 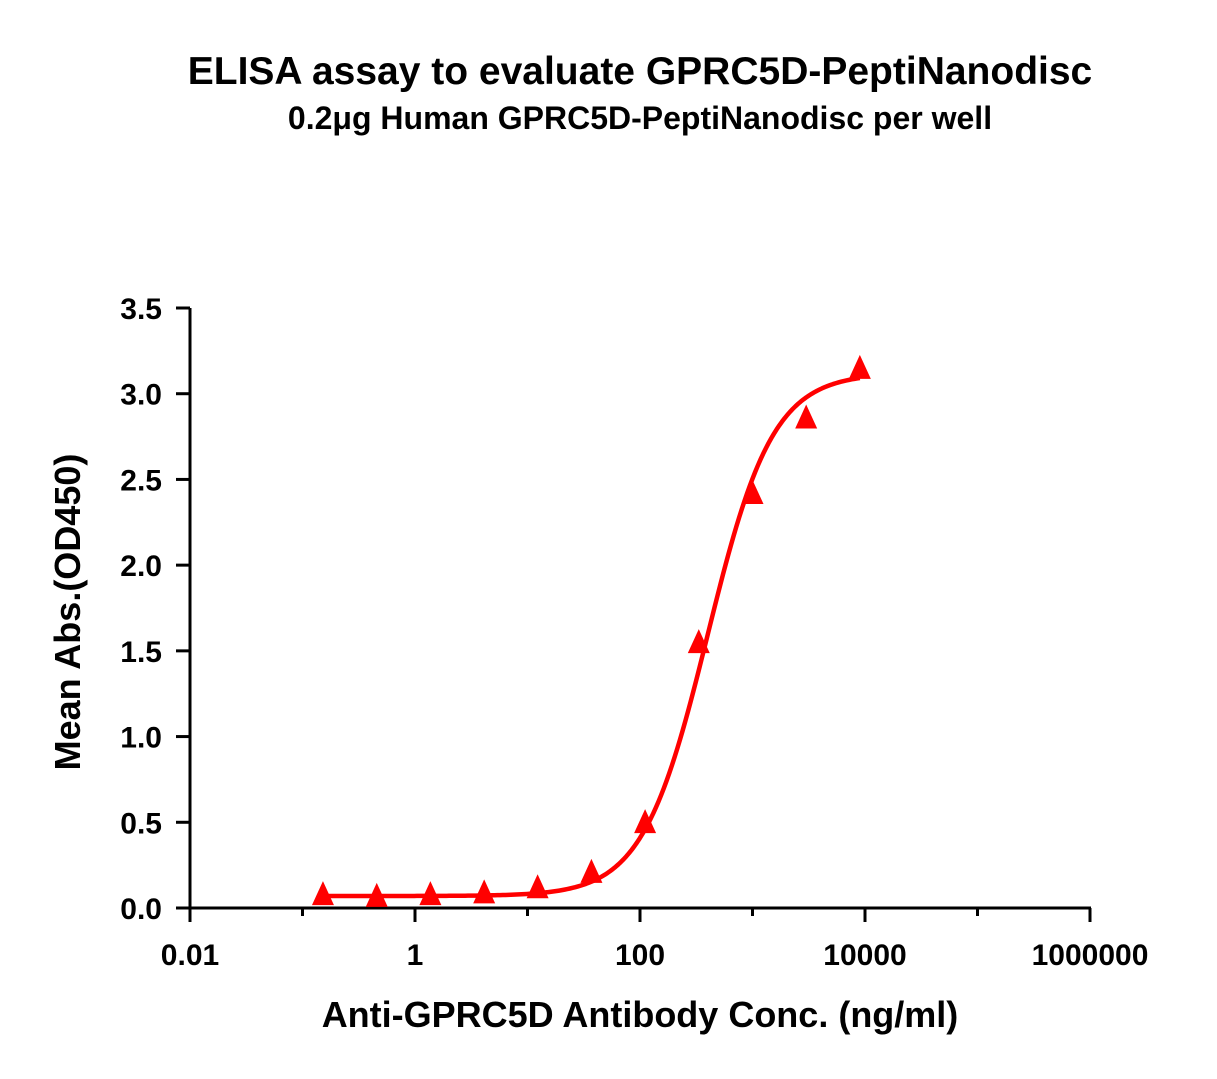 What do you see at coordinates (415, 955) in the screenshot?
I see `x-tick-label: 1` at bounding box center [415, 955].